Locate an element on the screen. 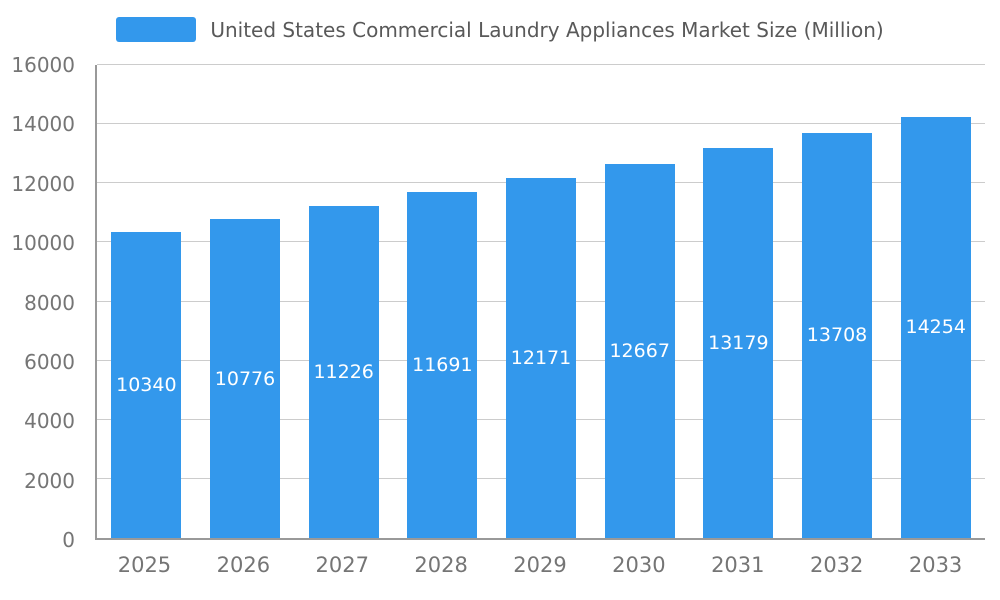 This screenshot has height=600, width=1000. bar-slot: 13179 is located at coordinates (738, 301).